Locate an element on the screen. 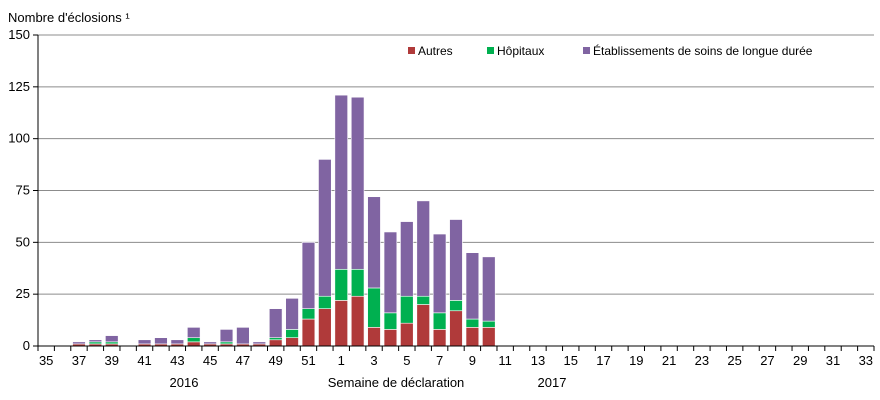 This screenshot has height=400, width=880. y-tick-label: 150 is located at coordinates (19, 34).